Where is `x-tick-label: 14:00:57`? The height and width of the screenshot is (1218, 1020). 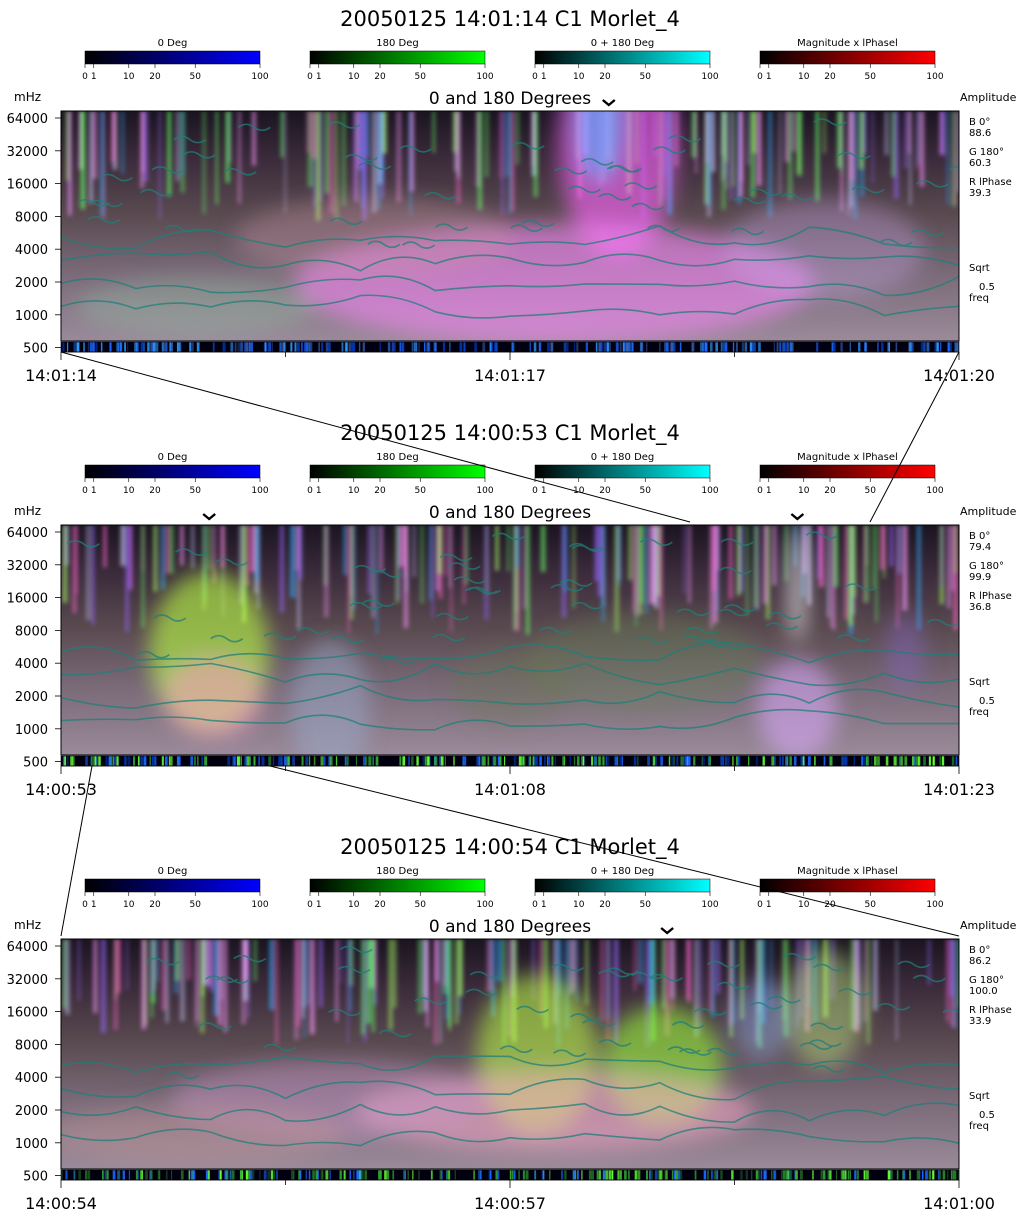 x-tick-label: 14:00:57 is located at coordinates (510, 1203).